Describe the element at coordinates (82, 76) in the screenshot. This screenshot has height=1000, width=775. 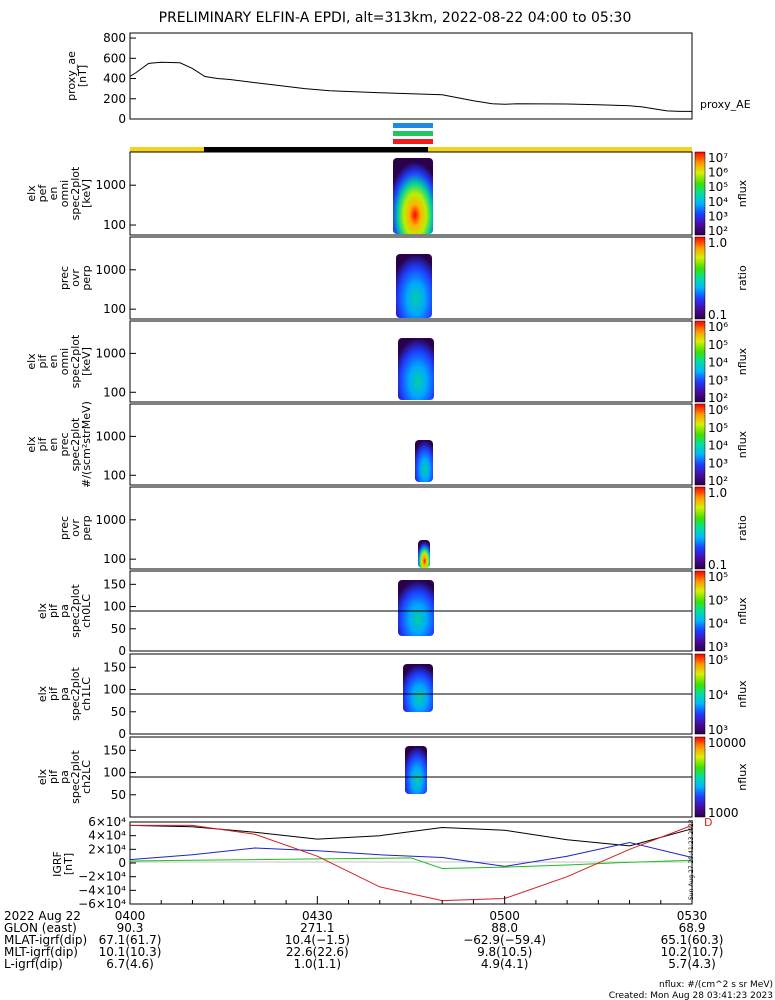
I see `ae-ylabel-line-1: [nT]` at that location.